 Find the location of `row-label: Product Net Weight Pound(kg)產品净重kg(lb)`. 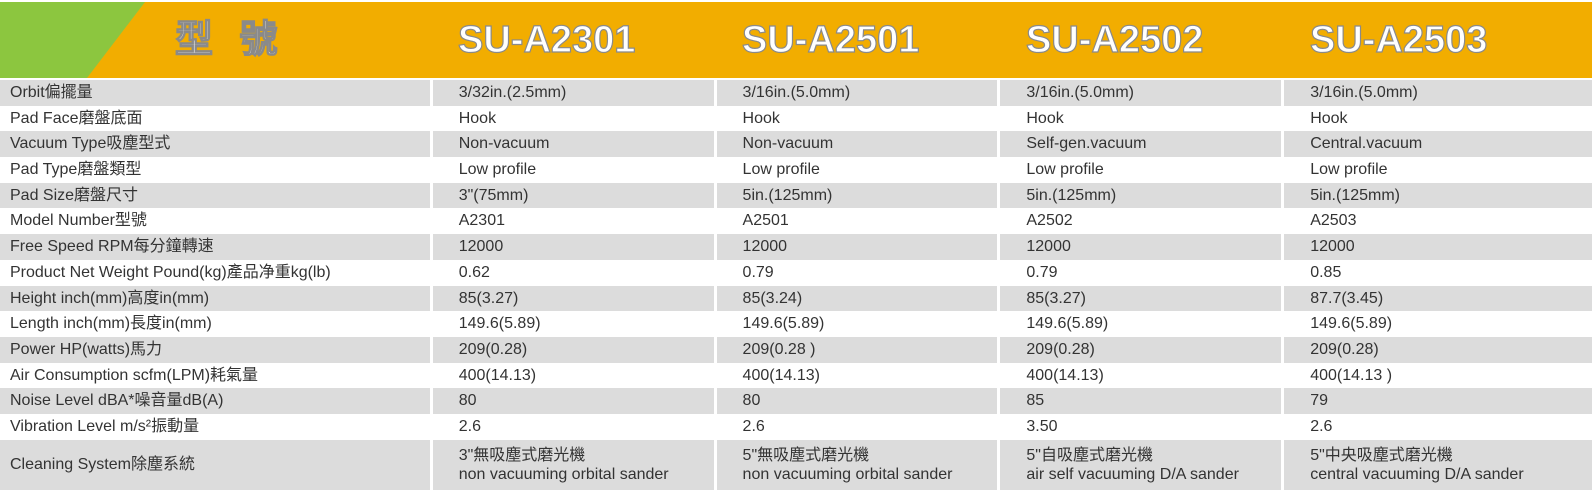

row-label: Product Net Weight Pound(kg)產品净重kg(lb) is located at coordinates (170, 272).